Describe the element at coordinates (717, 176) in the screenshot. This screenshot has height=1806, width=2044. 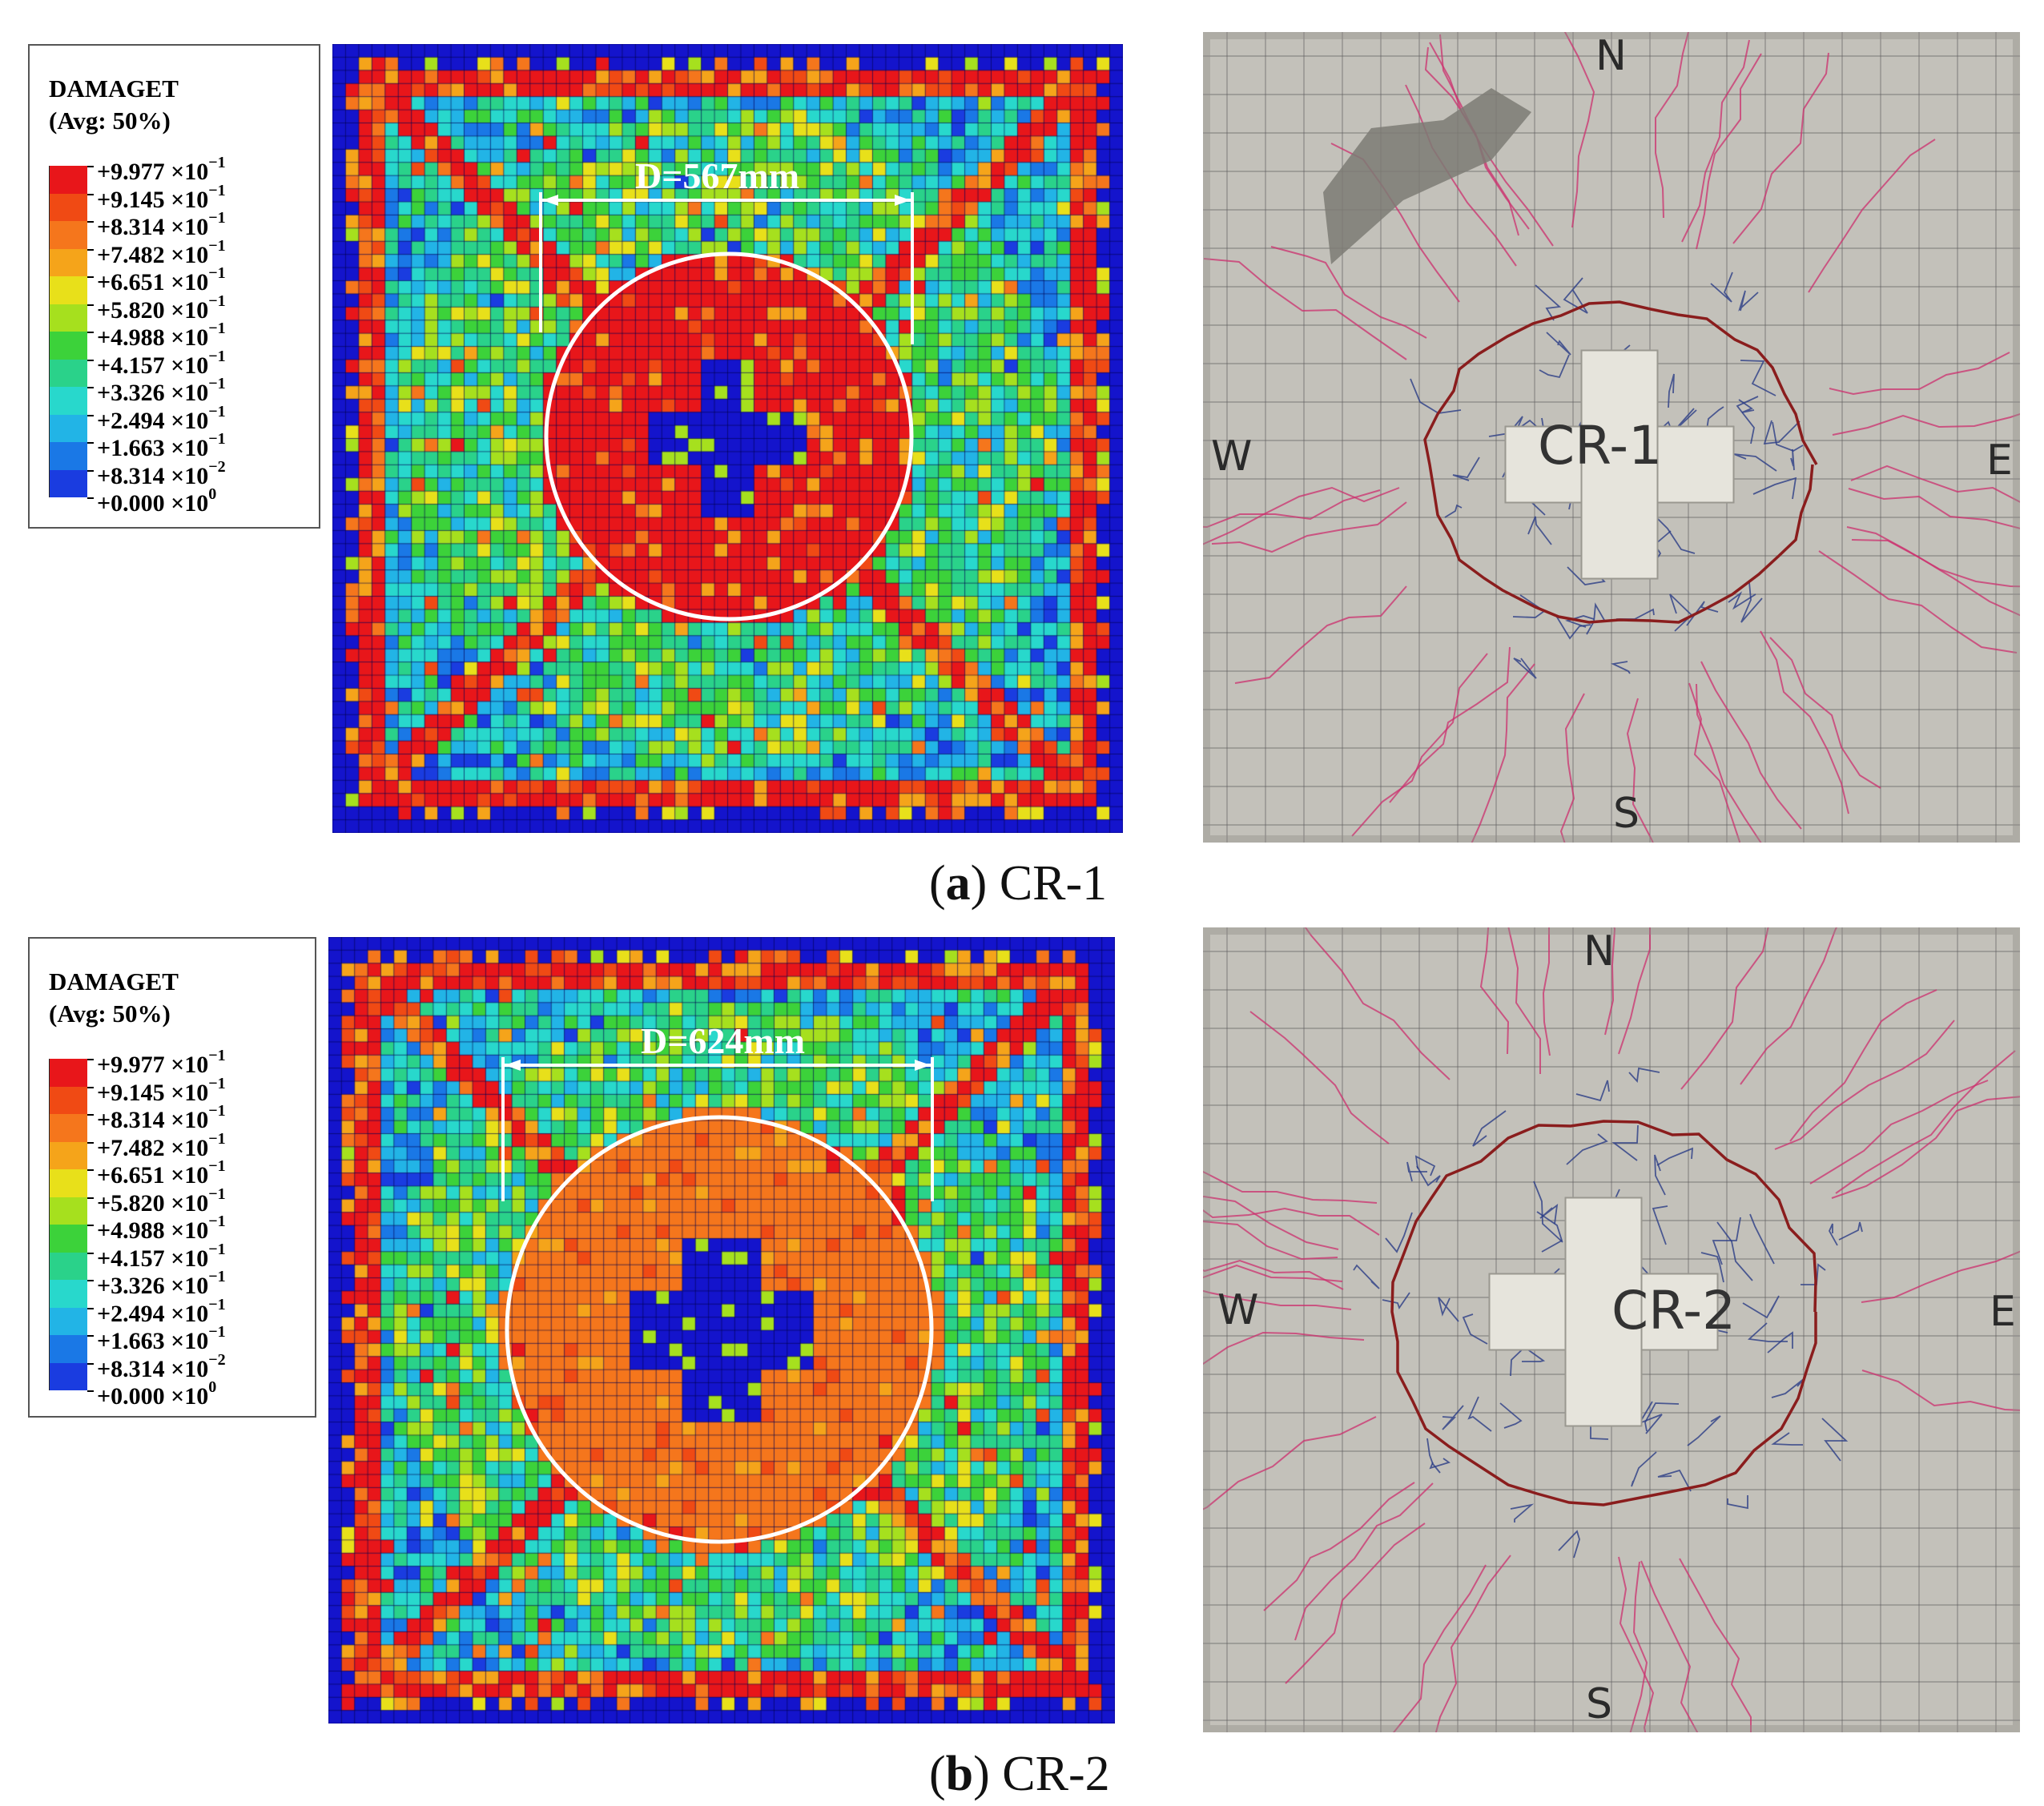
I see `diameter-label: D=567mm` at that location.